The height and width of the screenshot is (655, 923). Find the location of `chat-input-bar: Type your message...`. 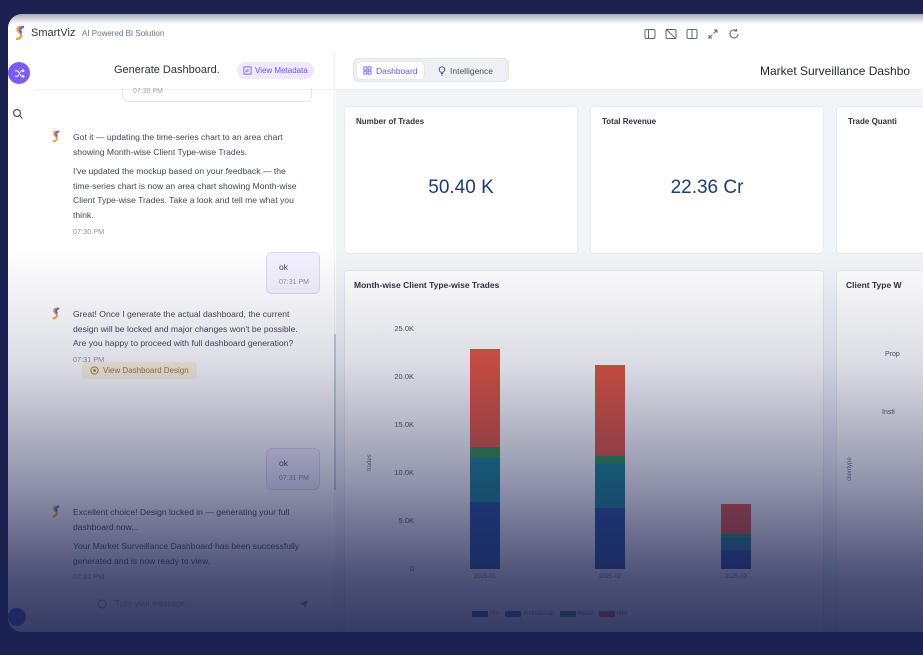

chat-input-bar: Type your message... is located at coordinates (191, 605).